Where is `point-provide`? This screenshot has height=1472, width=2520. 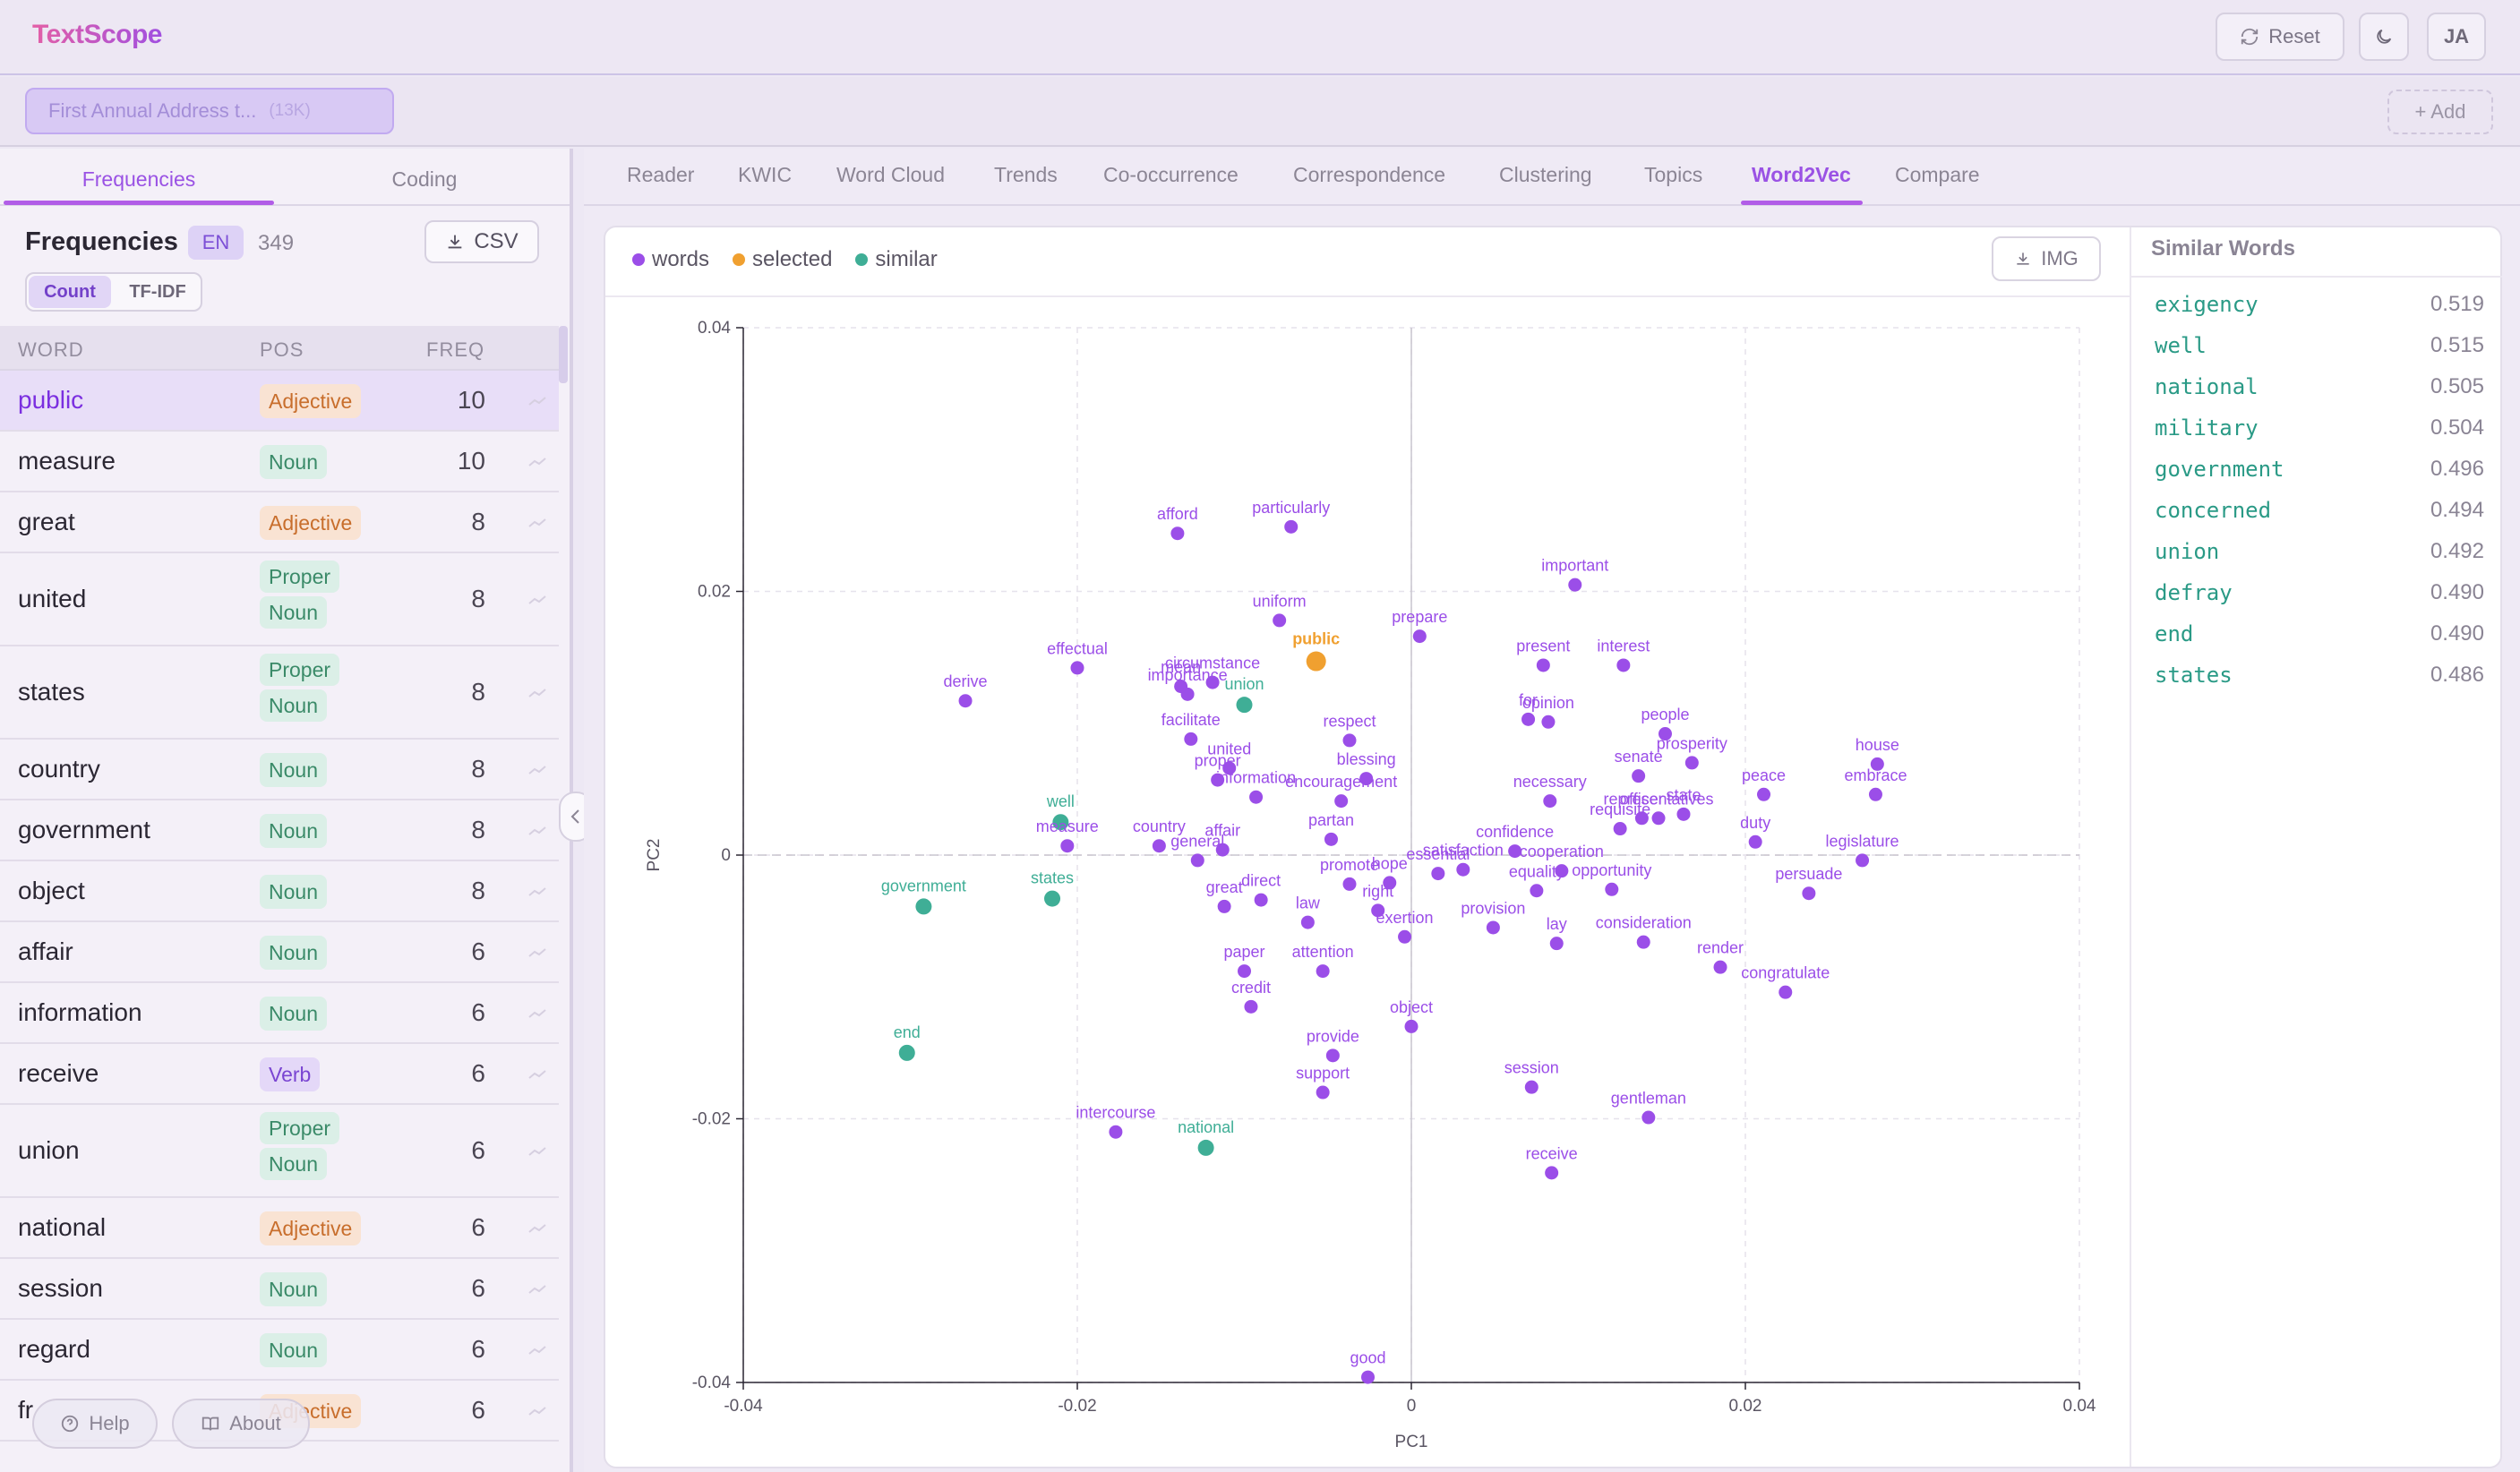
point-provide is located at coordinates (1333, 1056).